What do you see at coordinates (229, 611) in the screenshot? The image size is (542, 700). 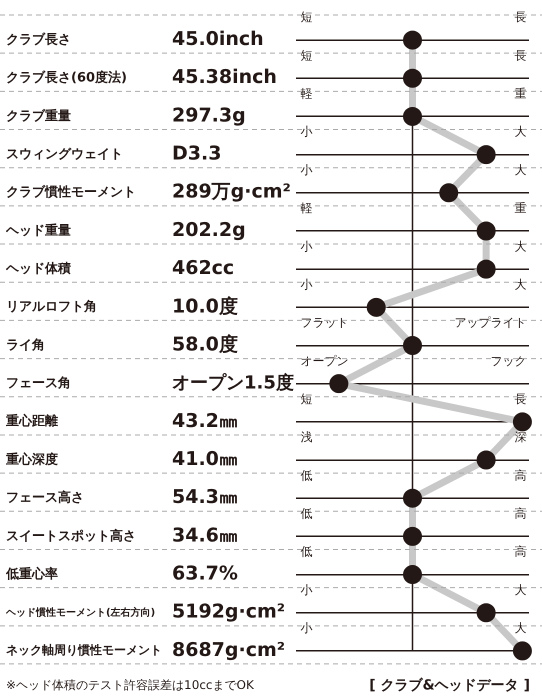 I see `text: 5192g·cm²` at bounding box center [229, 611].